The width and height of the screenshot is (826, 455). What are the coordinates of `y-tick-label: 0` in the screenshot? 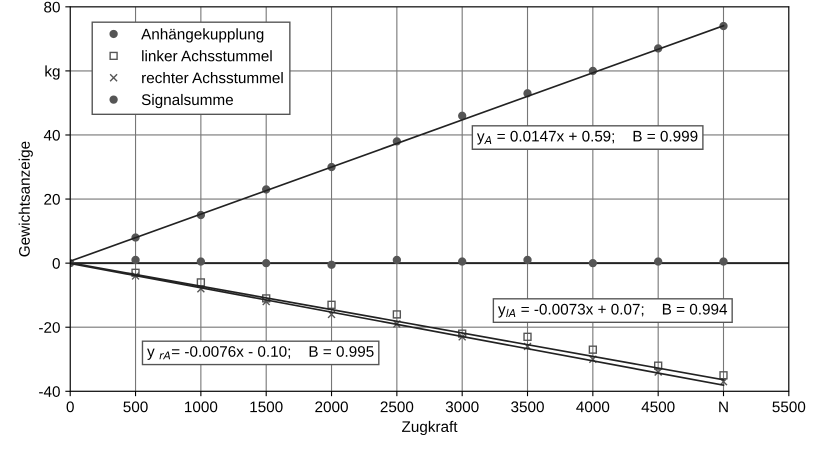 It's located at (56, 263).